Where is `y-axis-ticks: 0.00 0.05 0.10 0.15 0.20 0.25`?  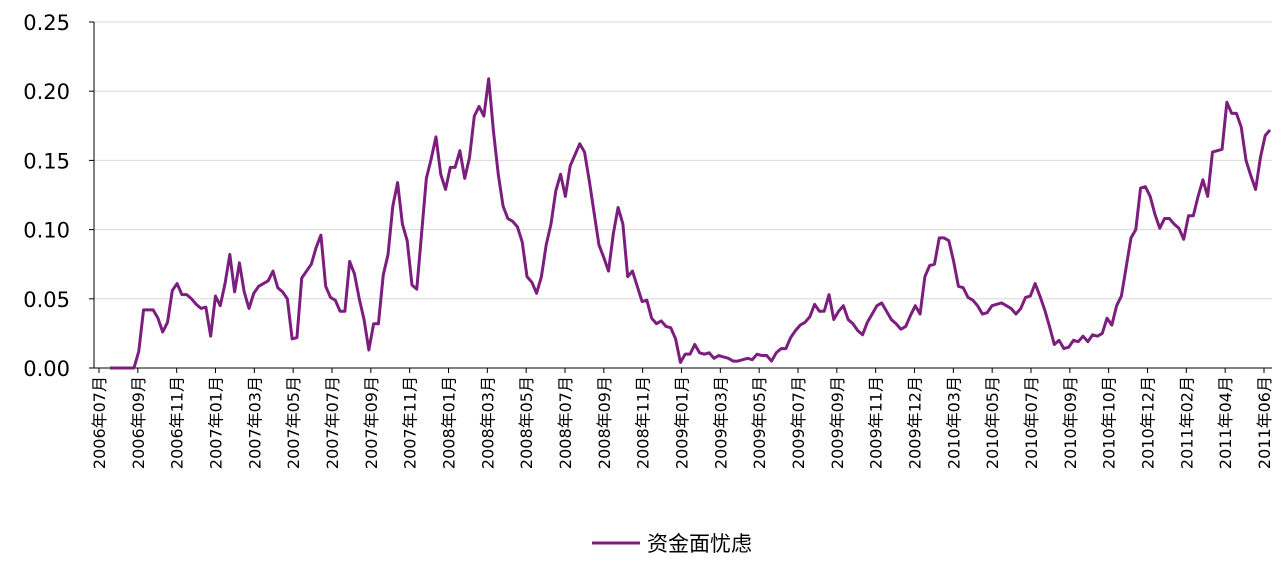 y-axis-ticks: 0.00 0.05 0.10 0.15 0.20 0.25 is located at coordinates (58, 196).